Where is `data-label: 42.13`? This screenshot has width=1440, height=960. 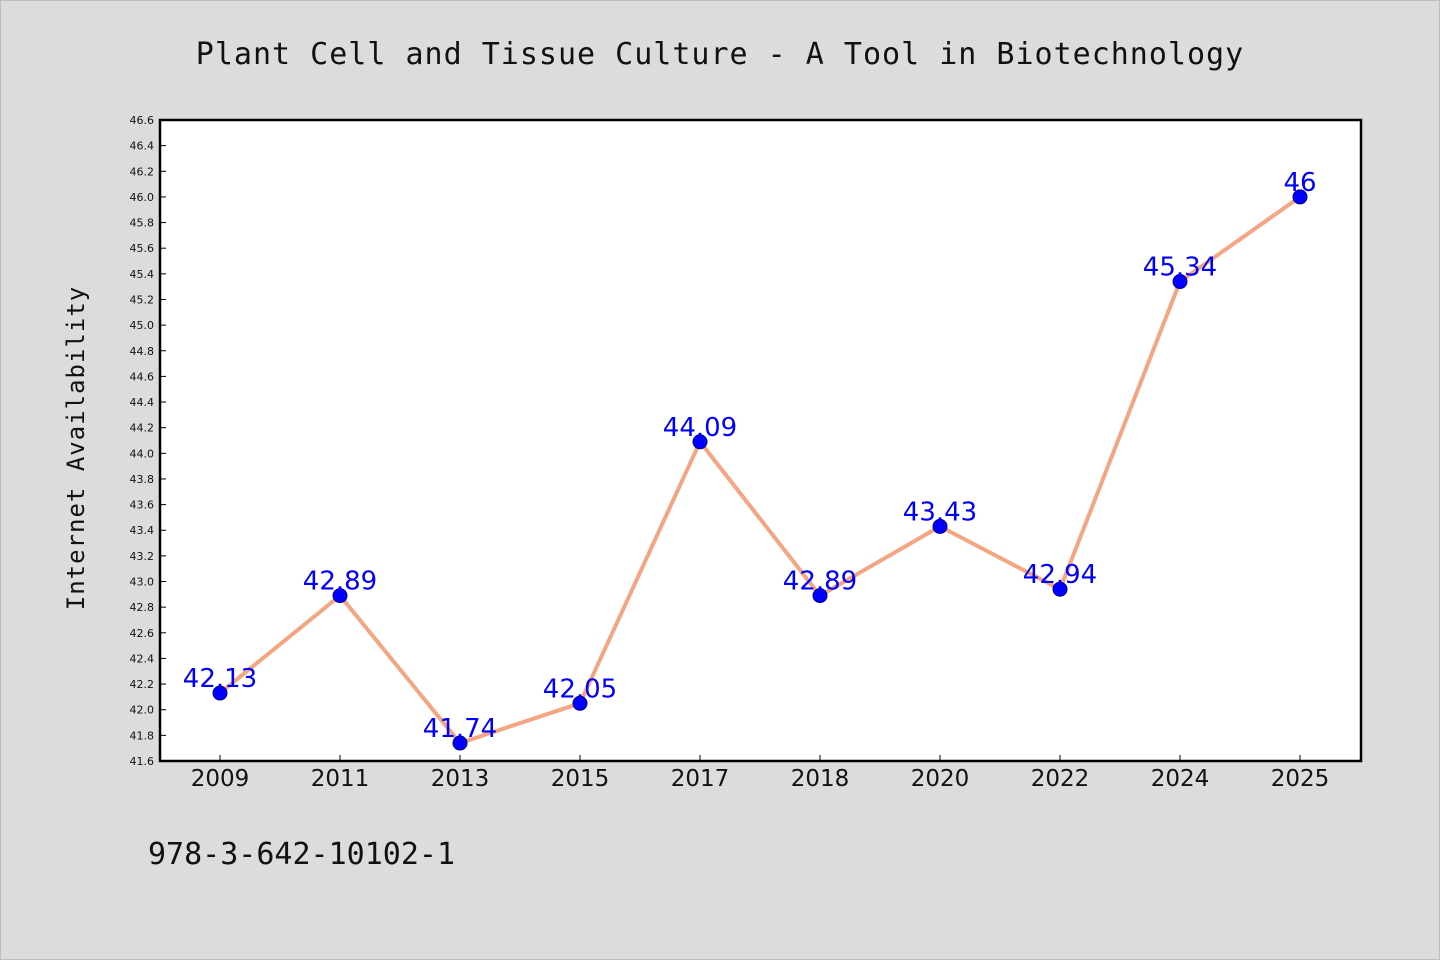
data-label: 42.13 is located at coordinates (220, 679).